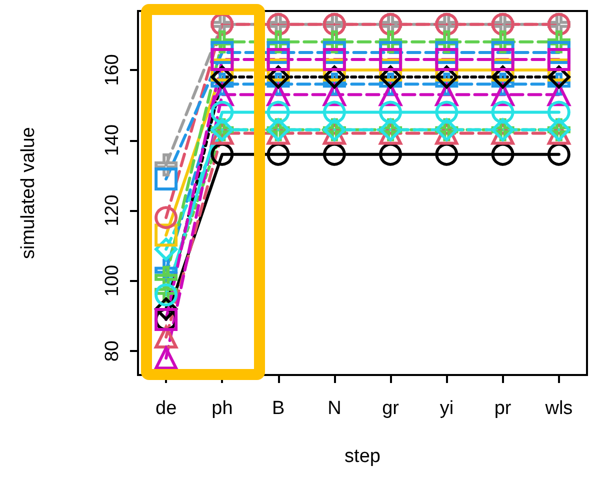 The width and height of the screenshot is (590, 493). I want to click on x-tick-label: B, so click(278, 408).